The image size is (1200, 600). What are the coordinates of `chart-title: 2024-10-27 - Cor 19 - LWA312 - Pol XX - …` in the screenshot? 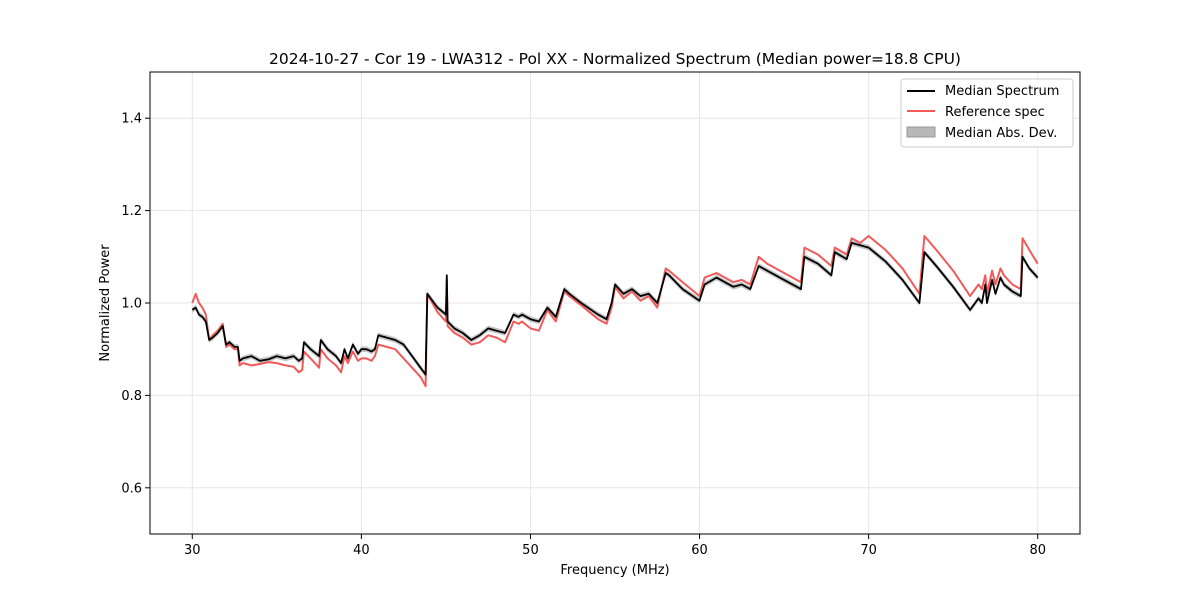 It's located at (615, 59).